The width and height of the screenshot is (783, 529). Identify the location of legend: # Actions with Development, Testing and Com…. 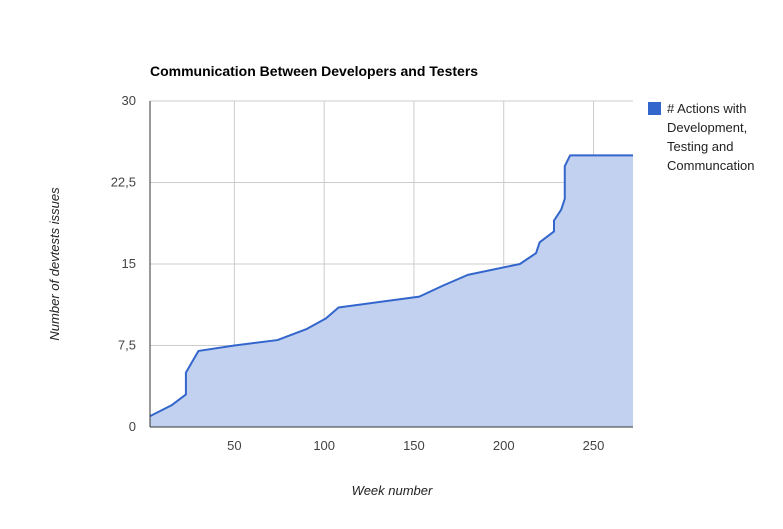
(701, 137).